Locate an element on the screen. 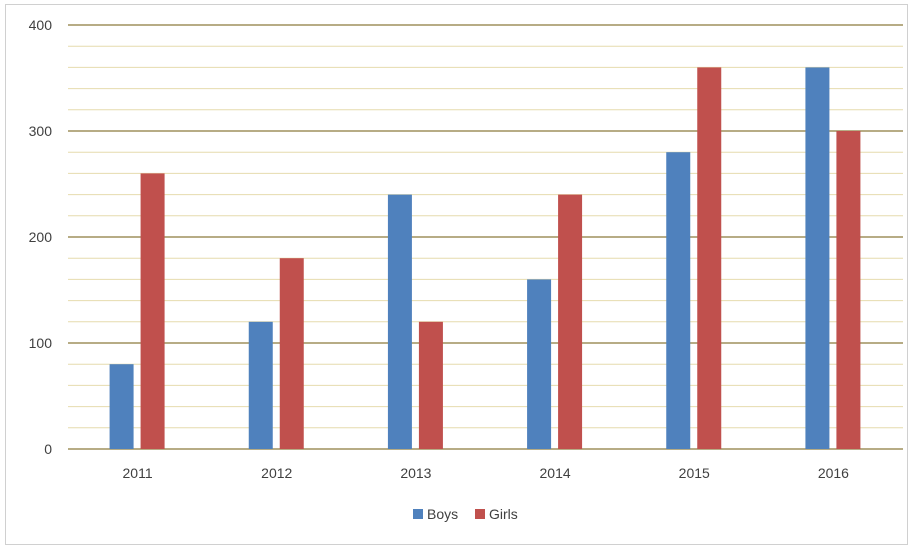 This screenshot has height=550, width=915. bar-boys-2011 is located at coordinates (121, 406).